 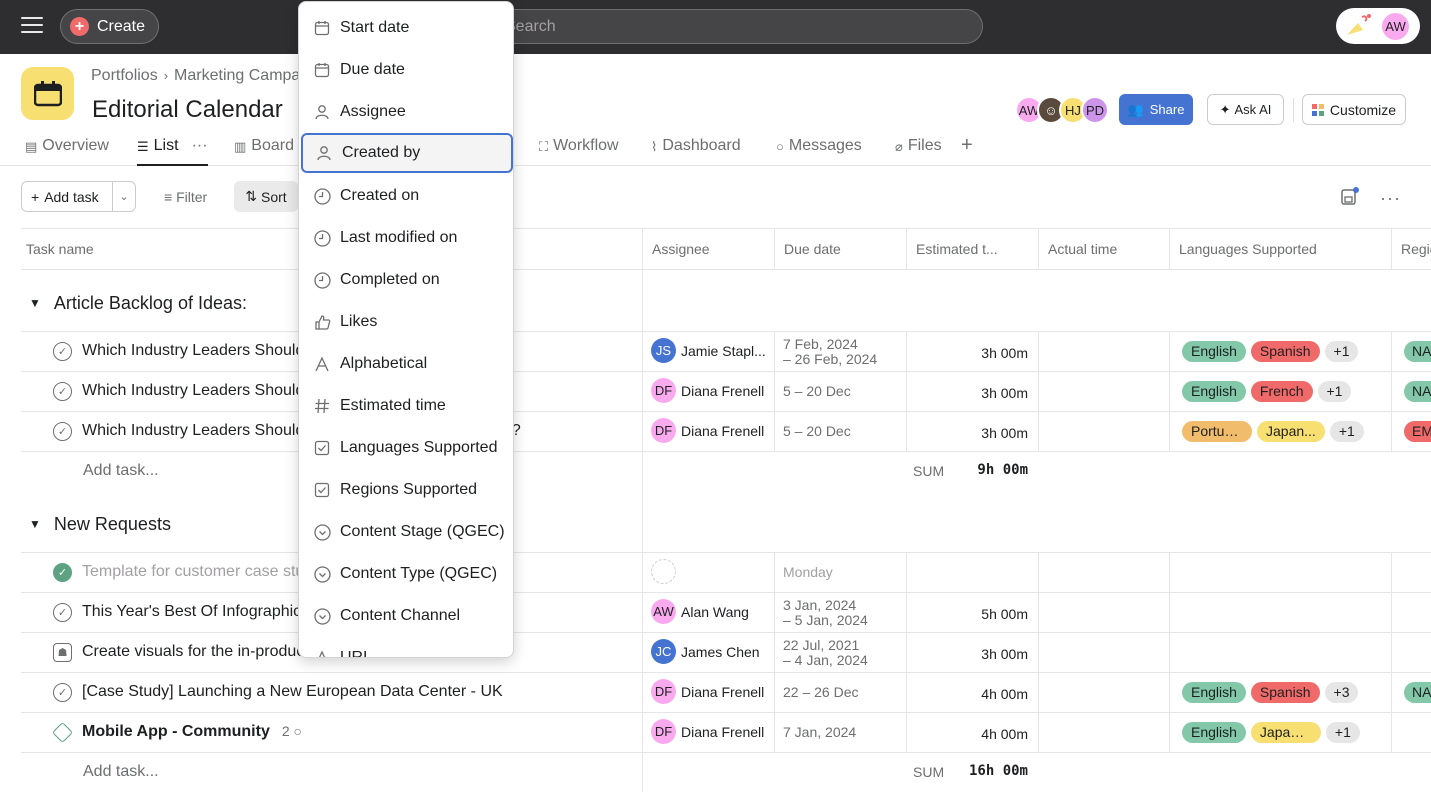 I want to click on add-tab-plus-icon: +, so click(x=967, y=145).